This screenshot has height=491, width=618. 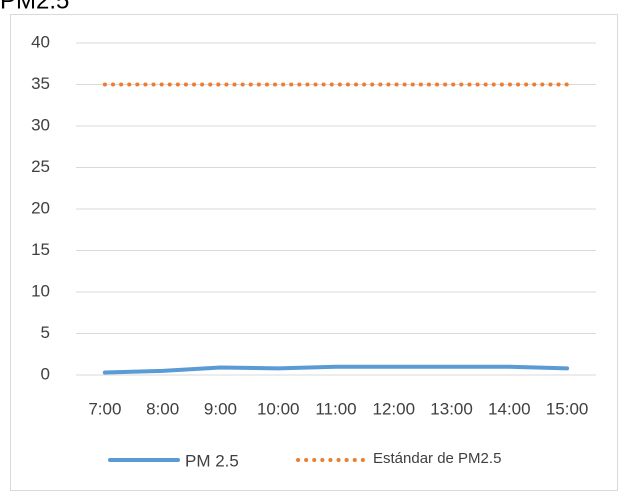 What do you see at coordinates (40, 83) in the screenshot?
I see `y-tick-label: 35` at bounding box center [40, 83].